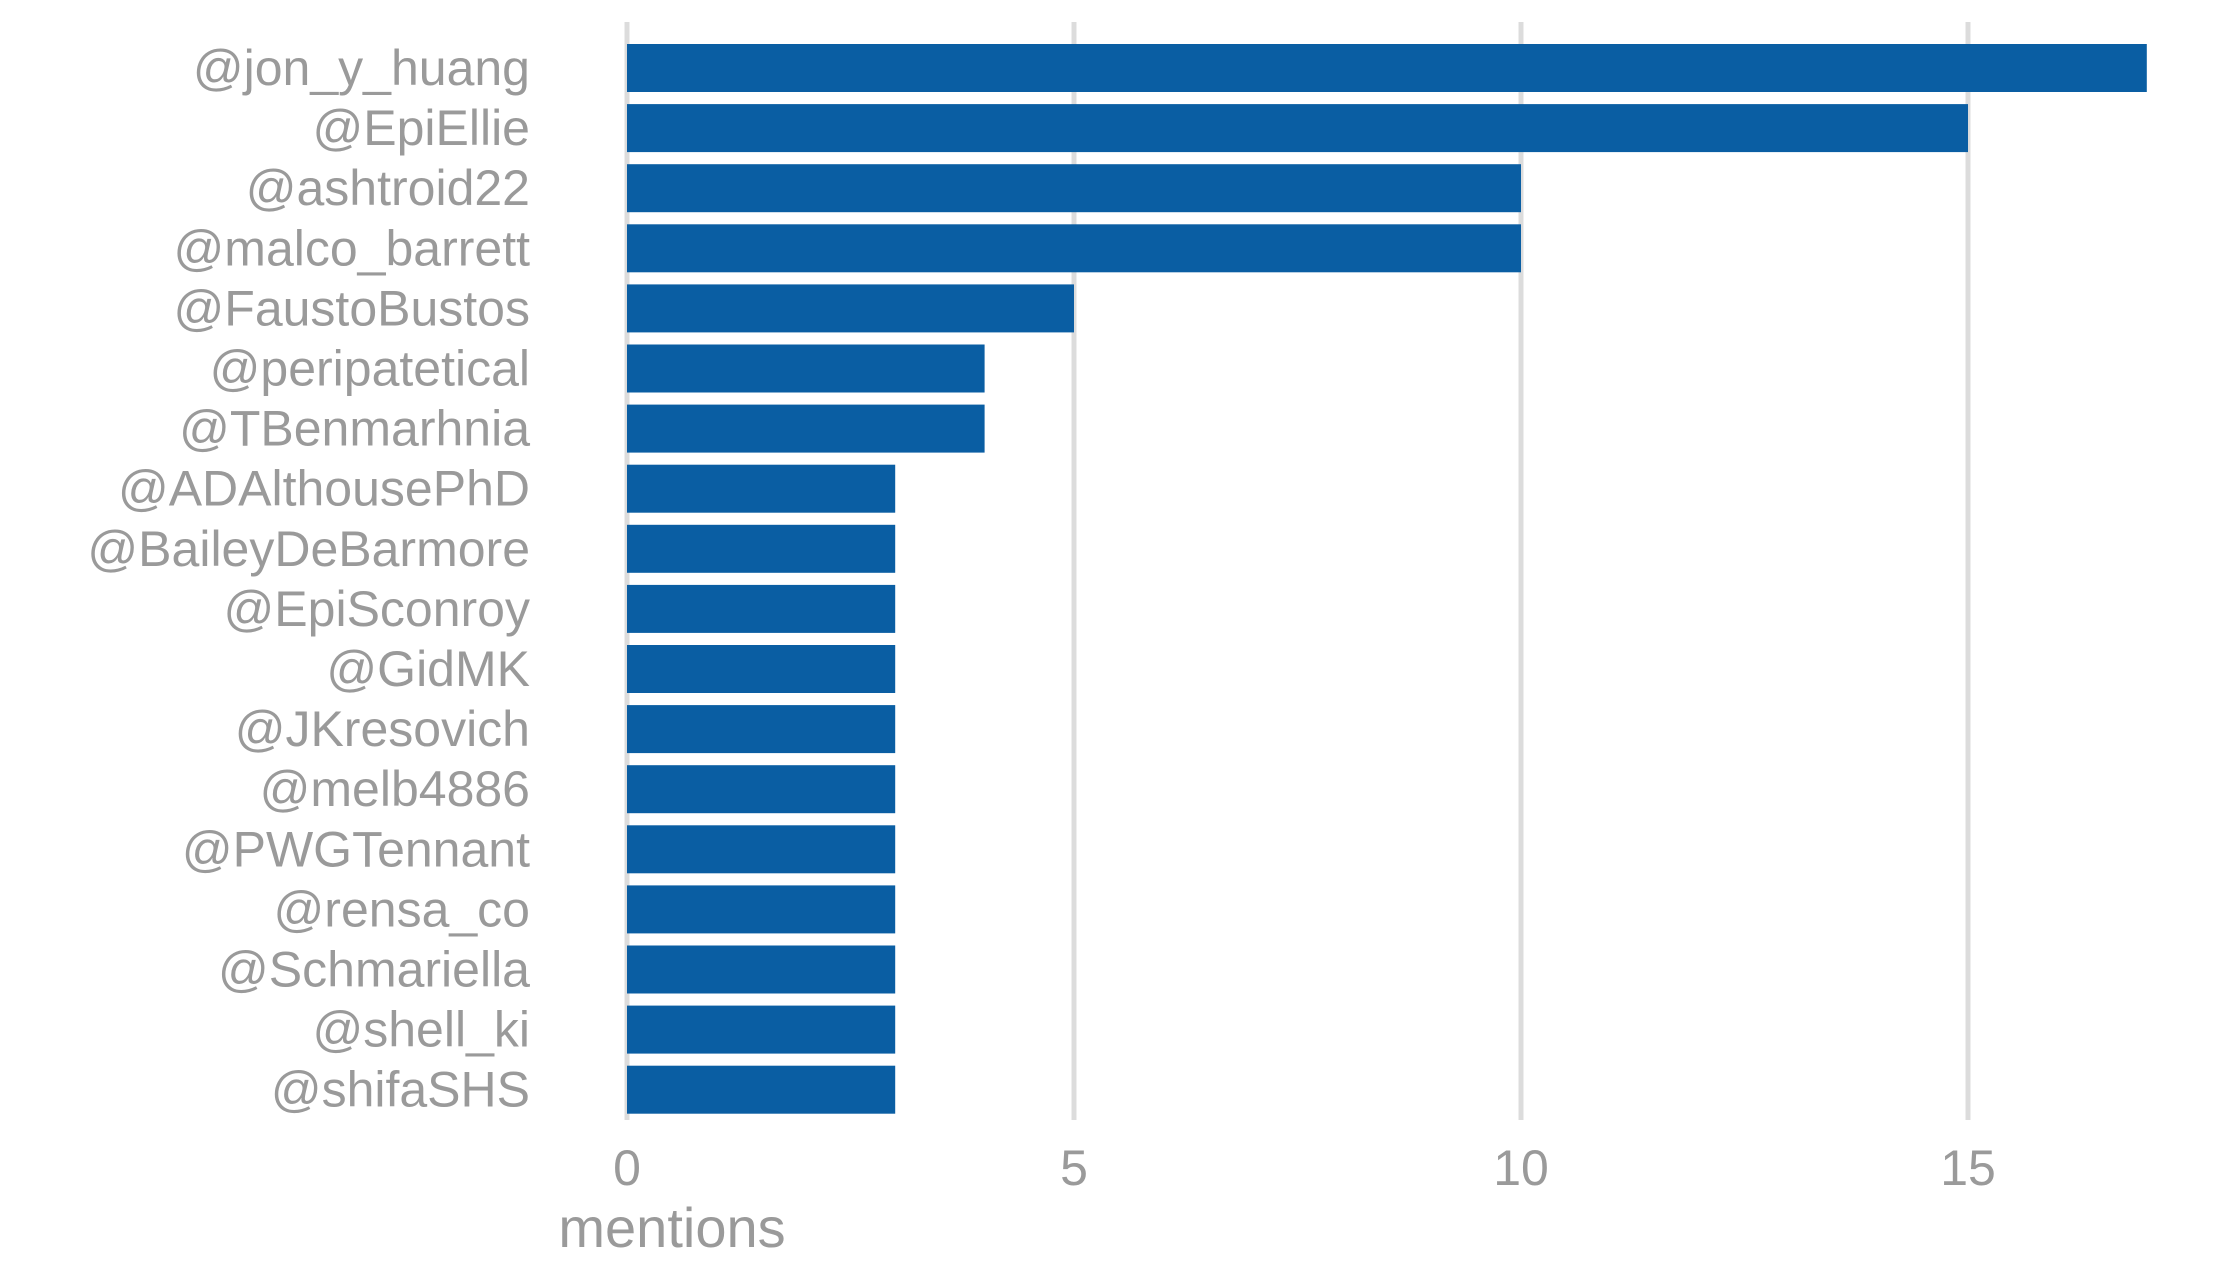 Image resolution: width=2240 pixels, height=1285 pixels. Describe the element at coordinates (761, 969) in the screenshot. I see `bar-schmariella` at that location.